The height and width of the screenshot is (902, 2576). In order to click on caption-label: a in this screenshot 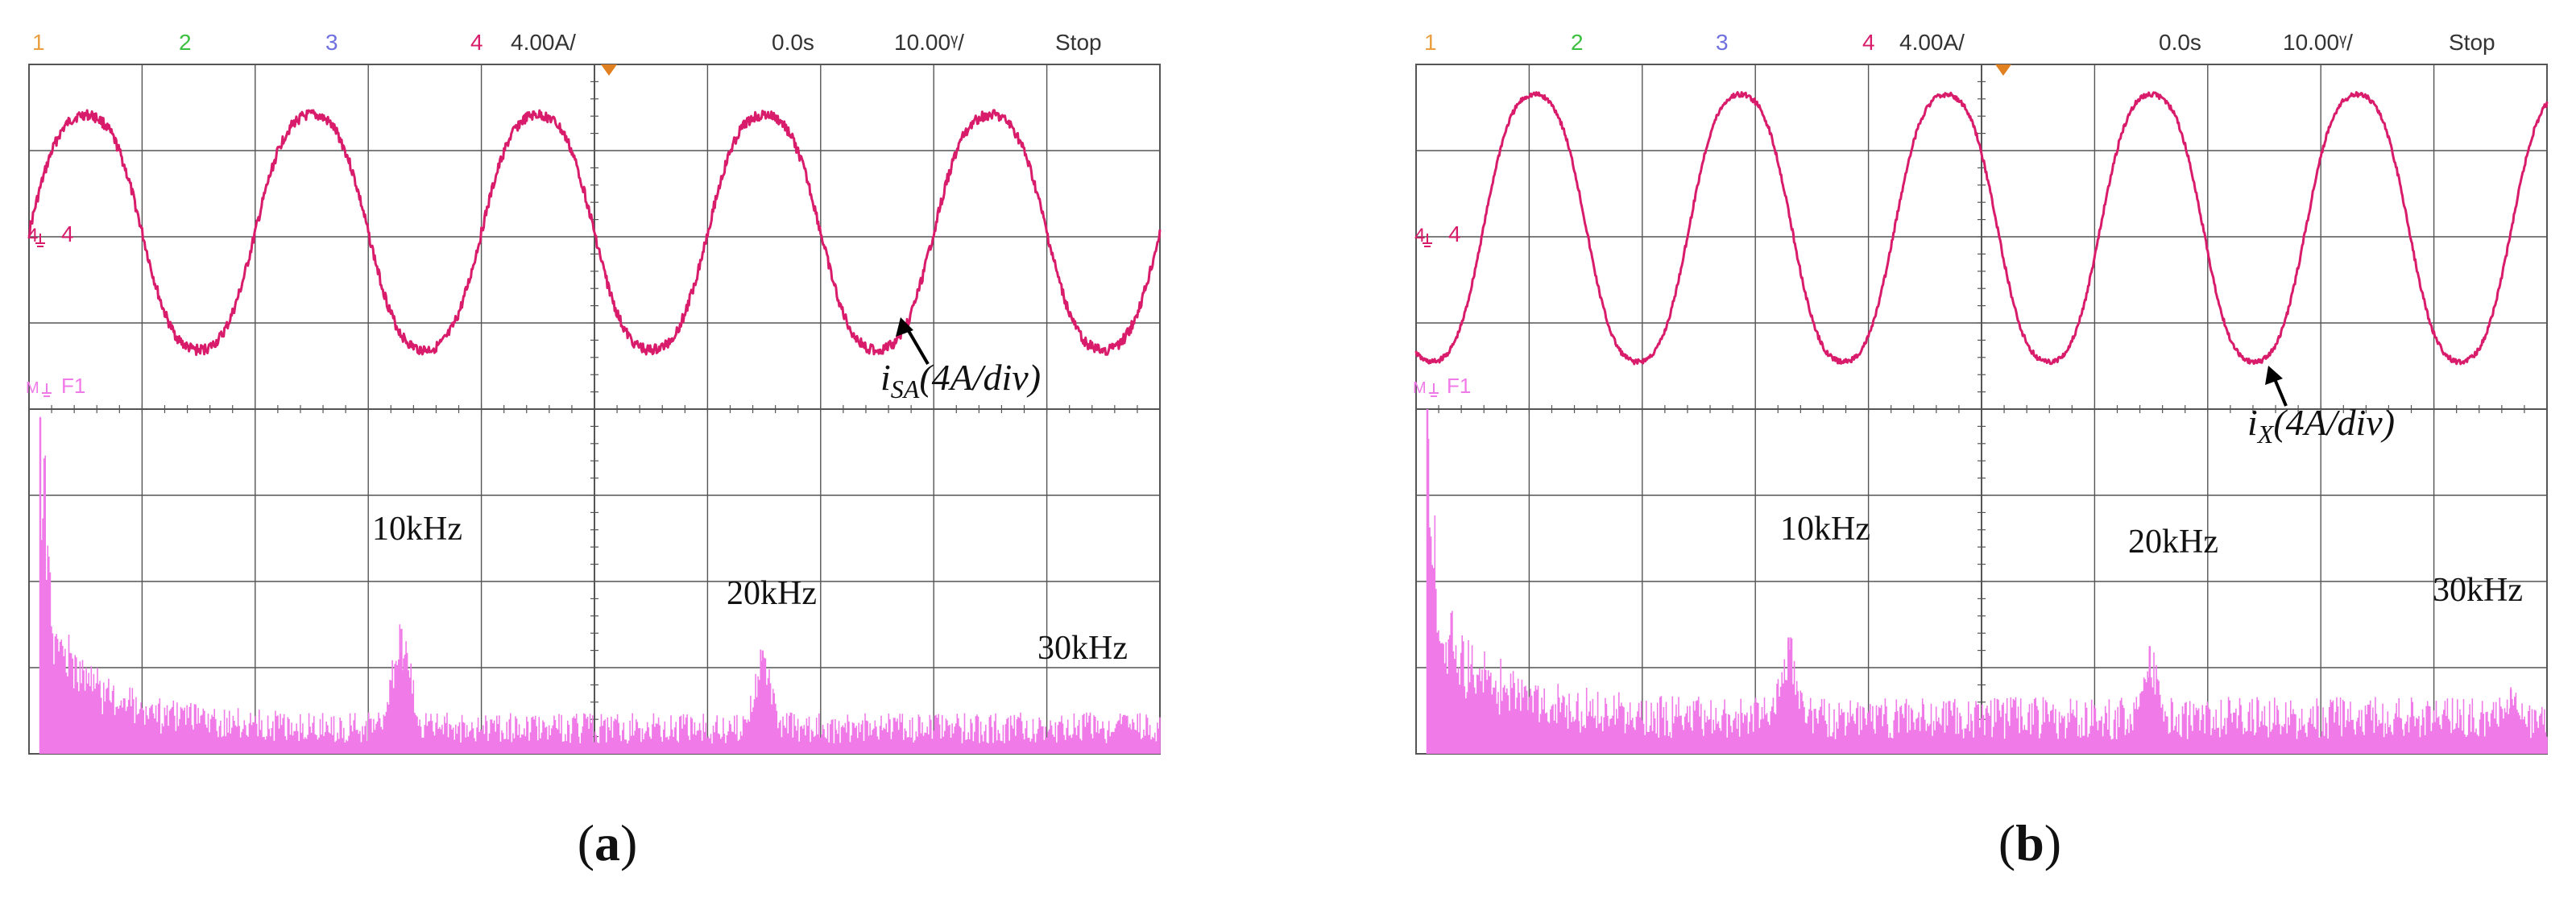, I will do `click(607, 843)`.